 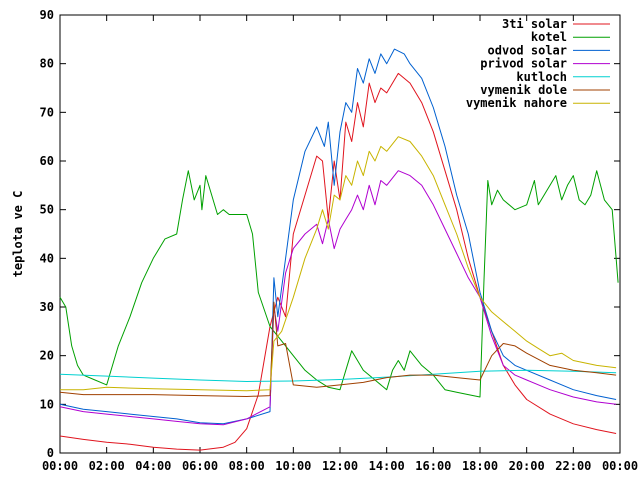 I want to click on x-tick-label: 14:00, so click(x=387, y=466).